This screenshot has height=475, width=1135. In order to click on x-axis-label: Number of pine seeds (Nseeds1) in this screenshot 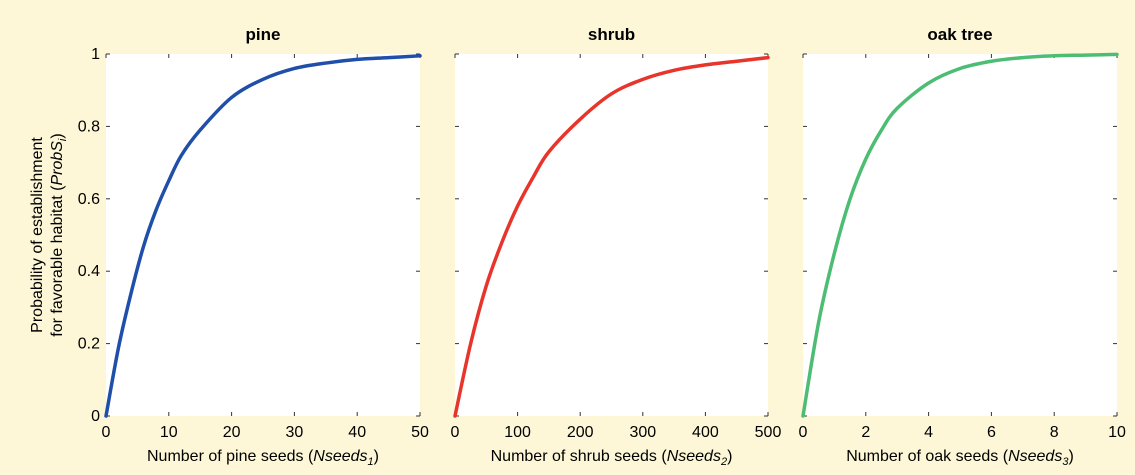, I will do `click(263, 458)`.